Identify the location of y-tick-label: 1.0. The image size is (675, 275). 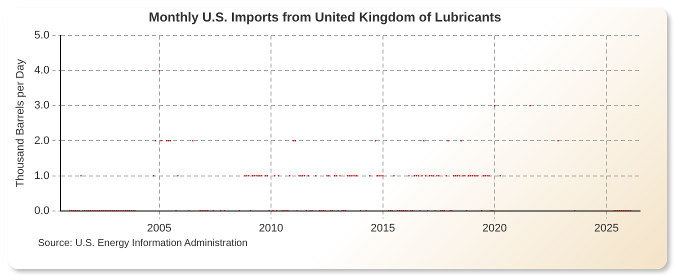
(42, 176).